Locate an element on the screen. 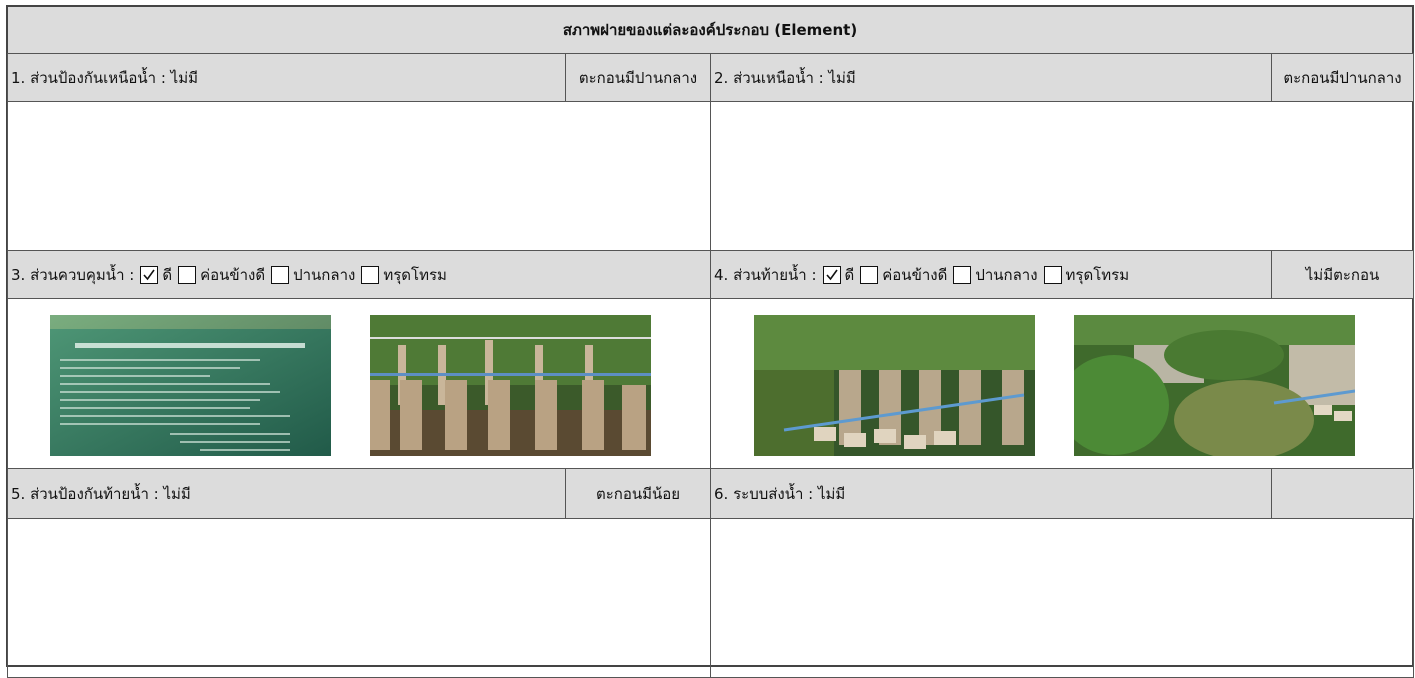  tag-text: ไม่มีตะกอน is located at coordinates (1342, 274).